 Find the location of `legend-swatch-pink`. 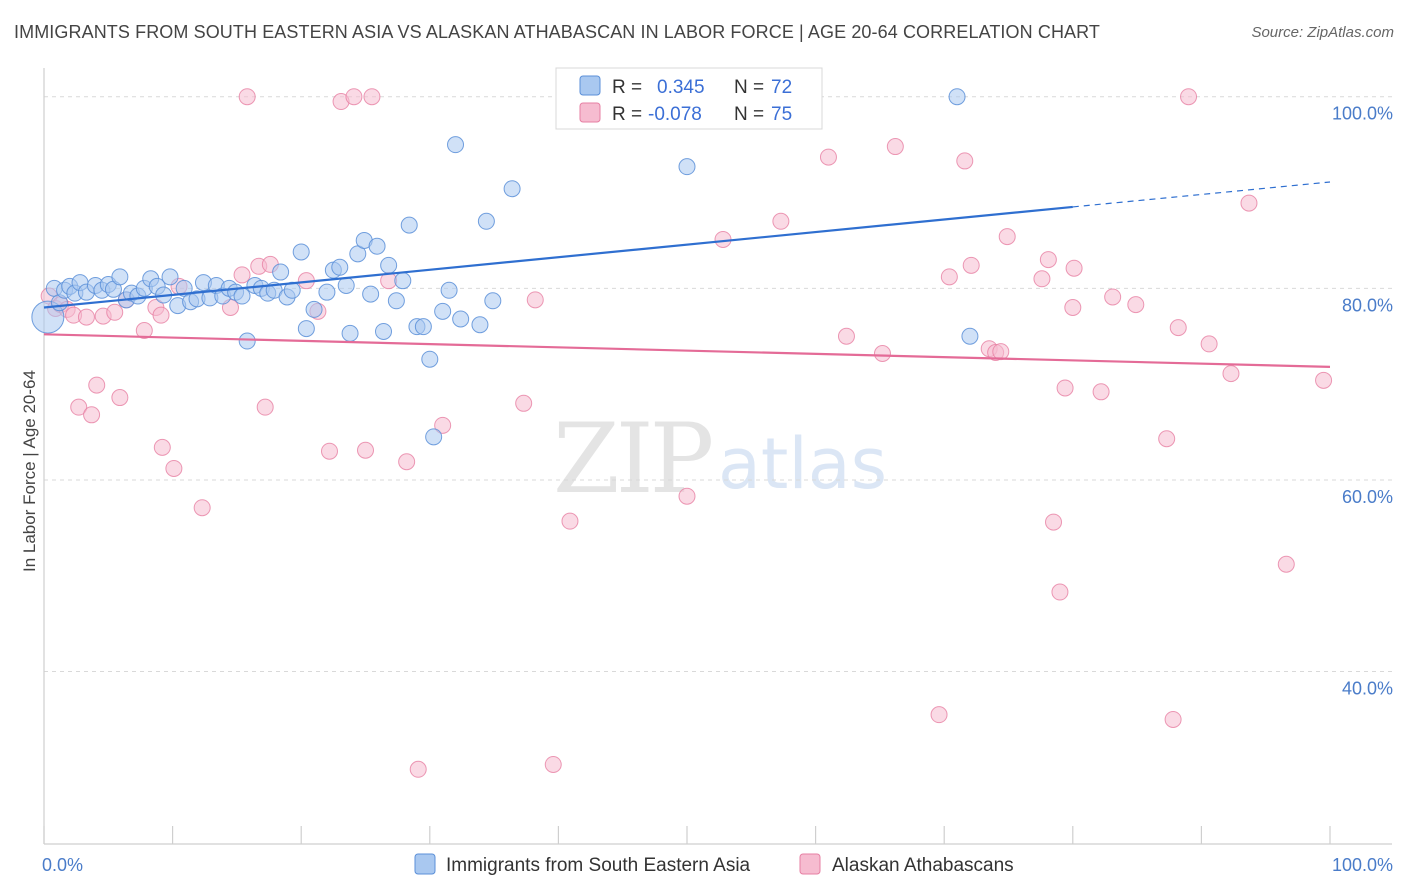

legend-swatch-pink is located at coordinates (590, 112).